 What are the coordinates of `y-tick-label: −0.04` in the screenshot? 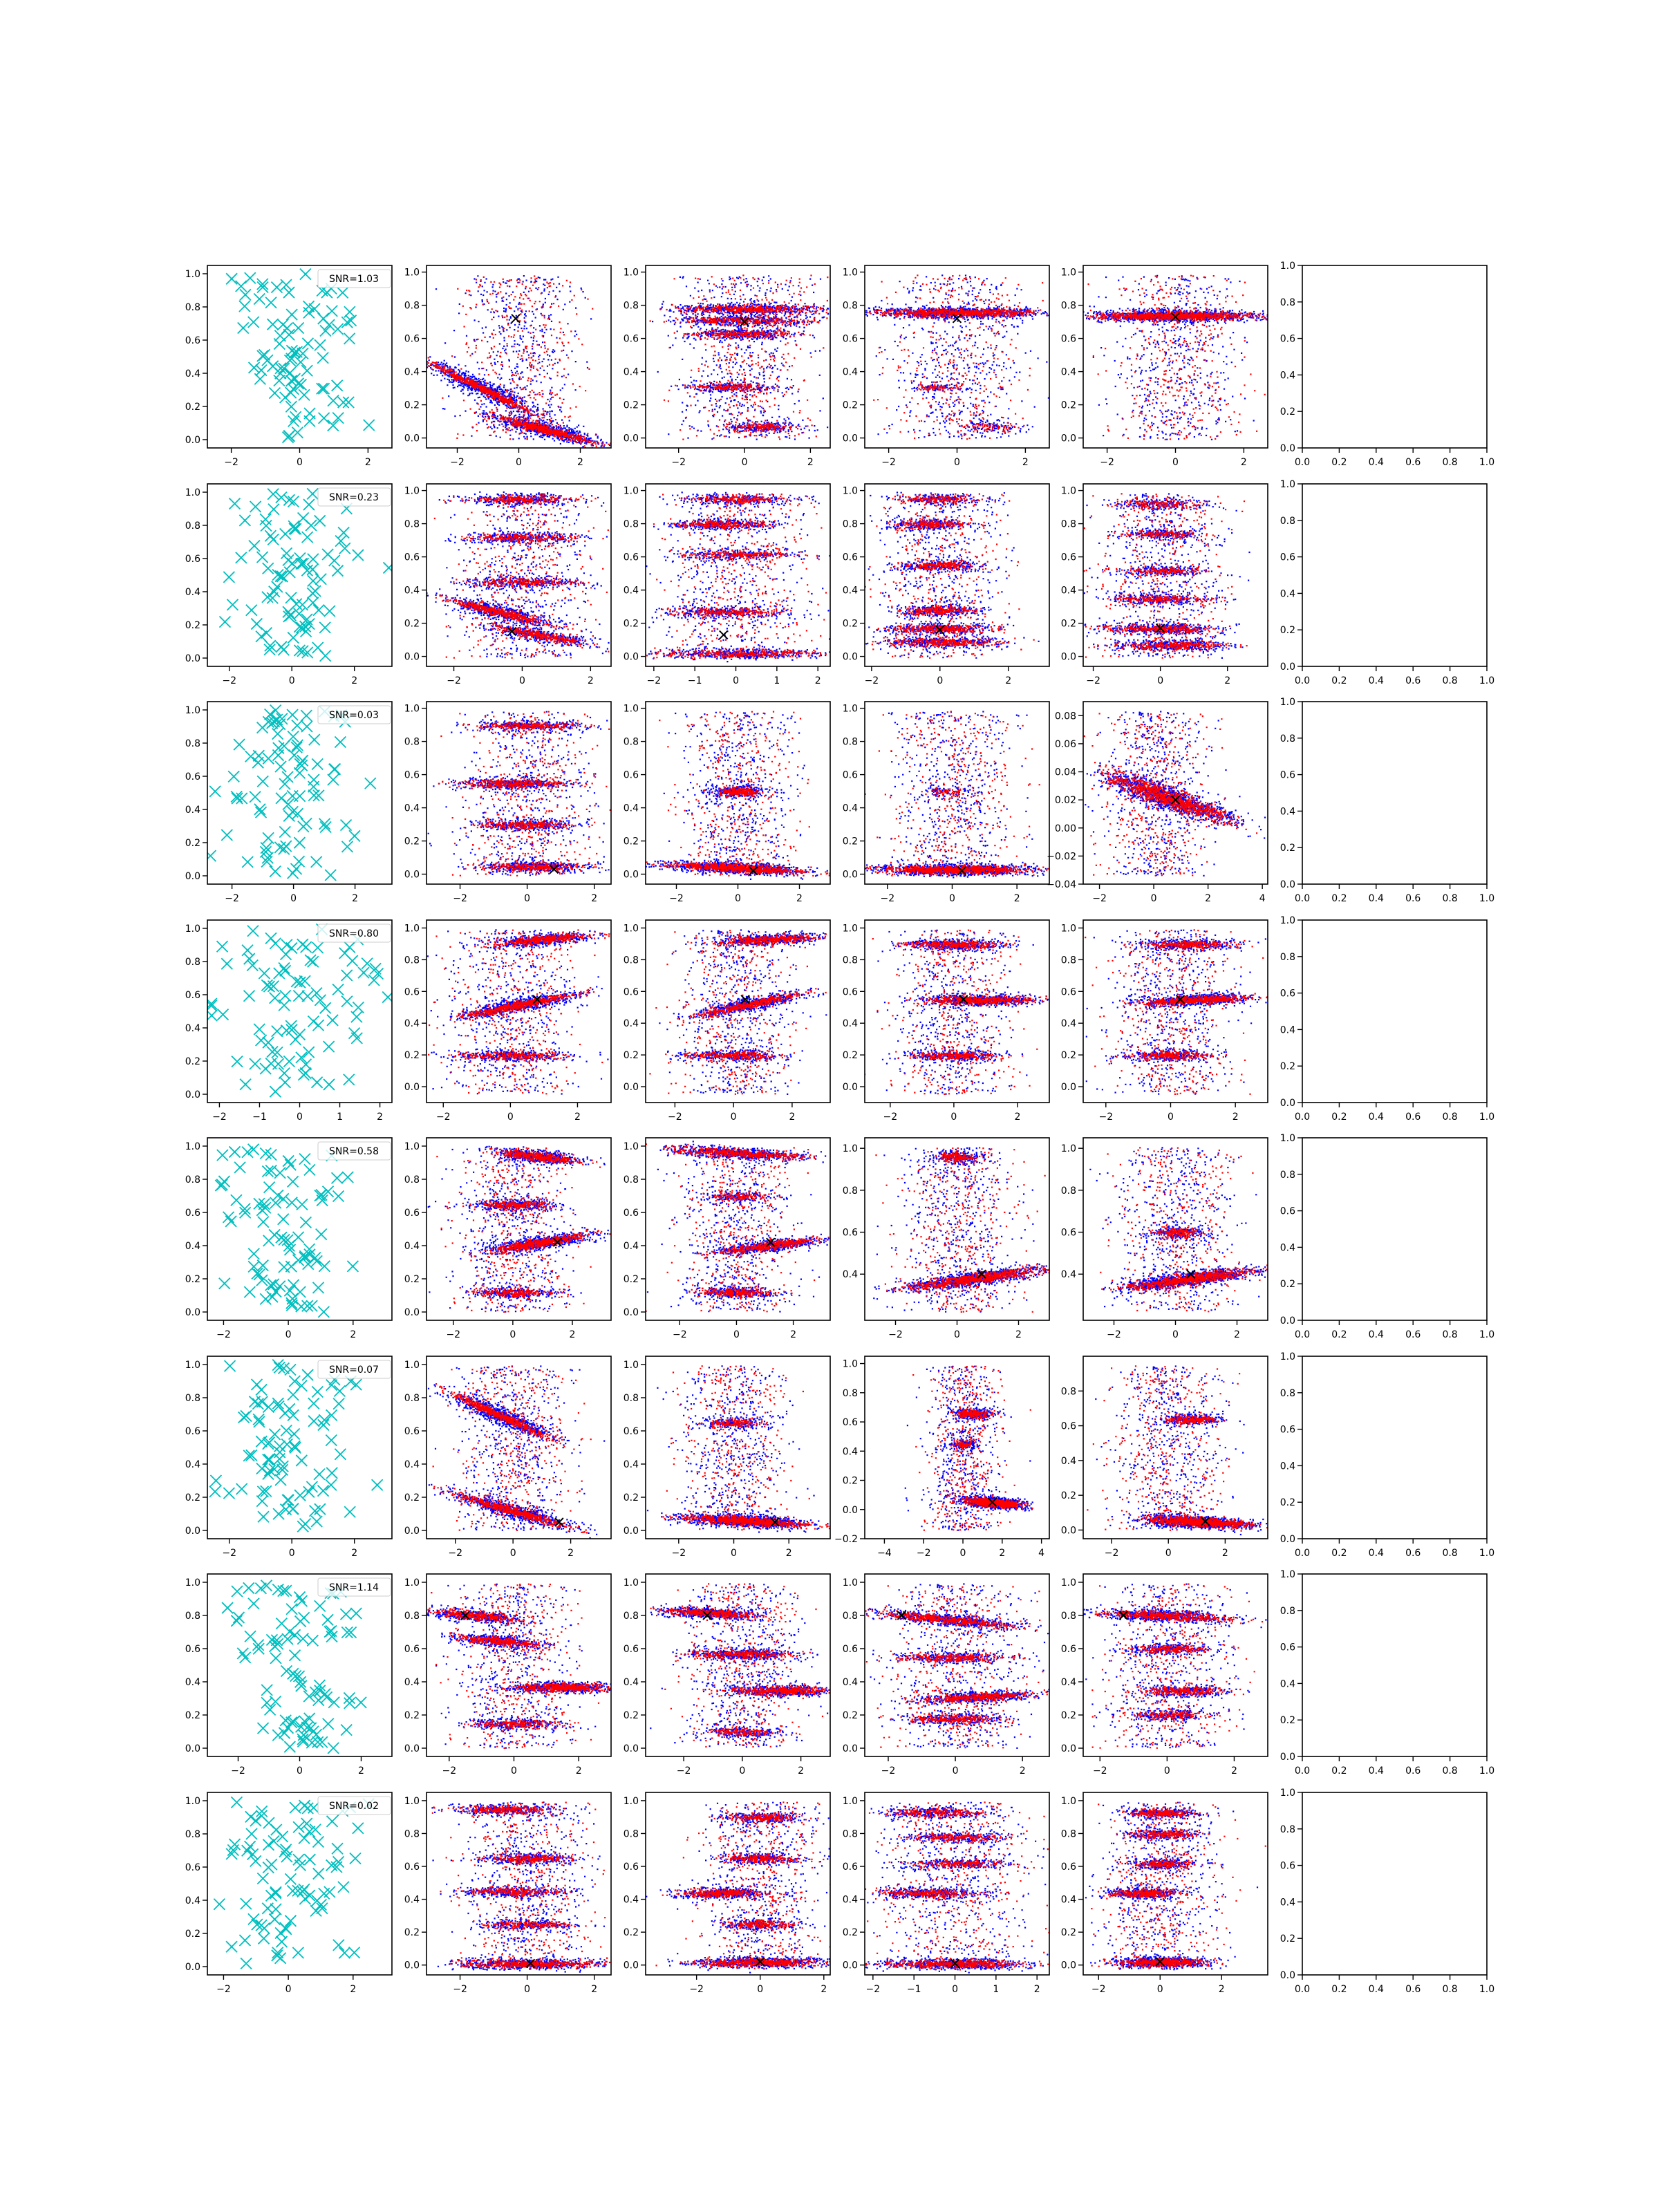 It's located at (1061, 885).